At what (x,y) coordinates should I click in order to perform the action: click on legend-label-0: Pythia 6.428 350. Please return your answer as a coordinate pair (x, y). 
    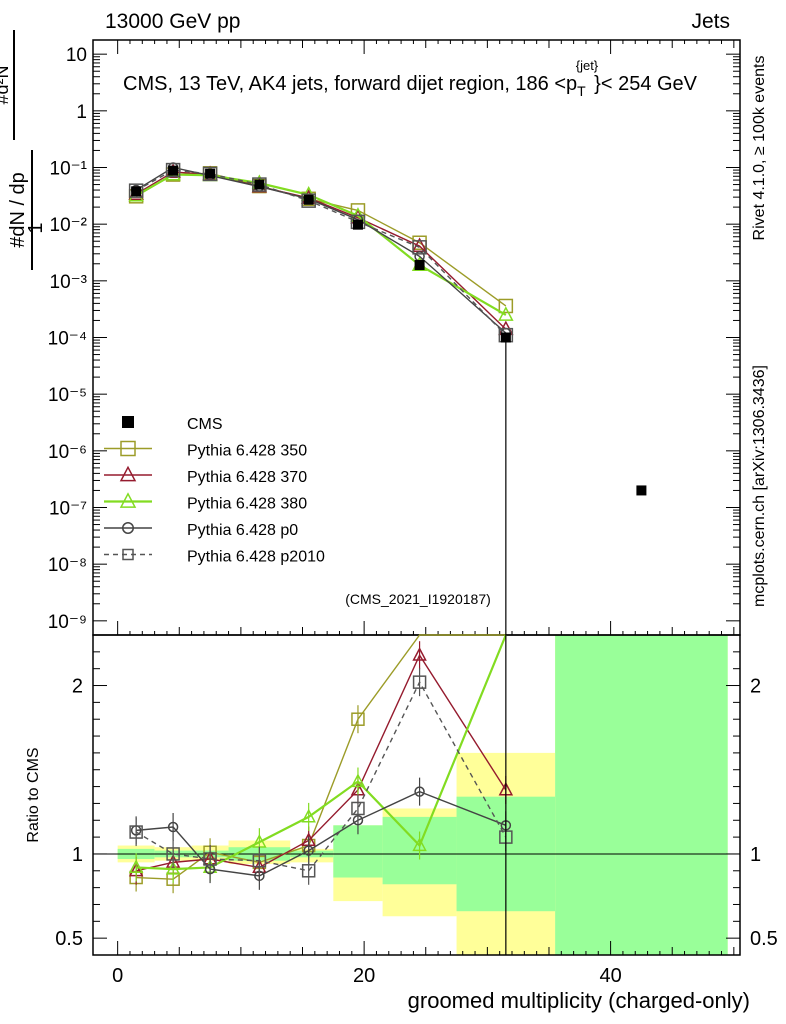
    Looking at the image, I should click on (247, 451).